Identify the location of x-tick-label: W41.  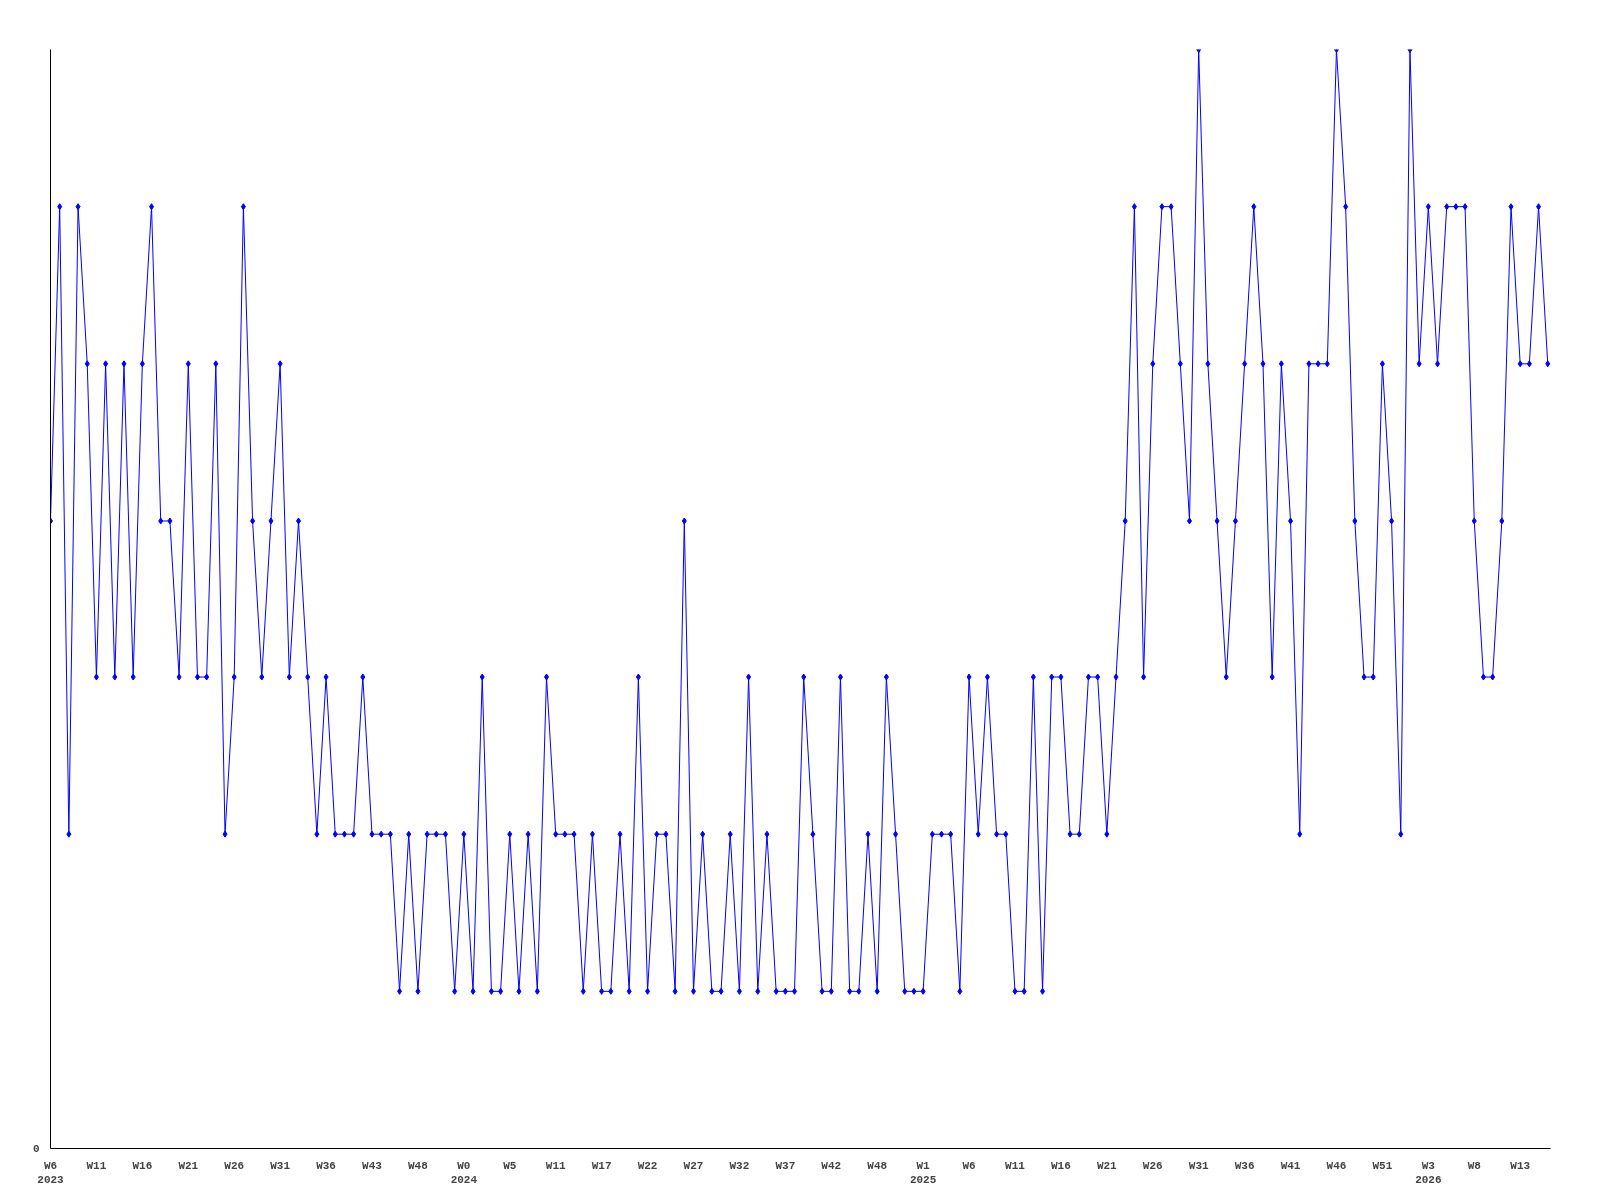
(1290, 1165).